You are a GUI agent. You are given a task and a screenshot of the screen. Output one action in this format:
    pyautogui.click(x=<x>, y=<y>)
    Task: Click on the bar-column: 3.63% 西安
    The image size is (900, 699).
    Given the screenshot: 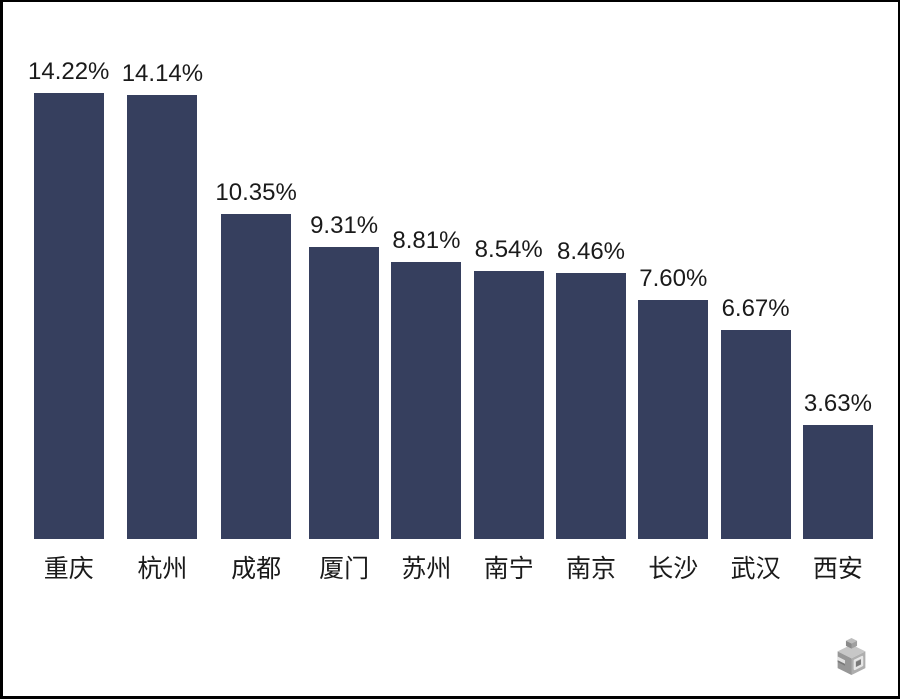 What is the action you would take?
    pyautogui.click(x=837, y=487)
    